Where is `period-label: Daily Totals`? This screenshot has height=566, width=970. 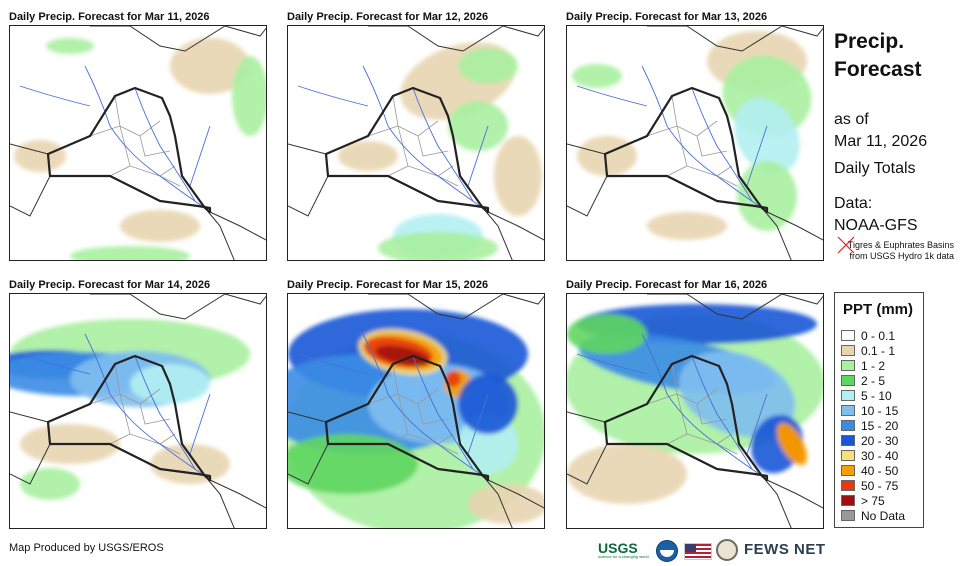
period-label: Daily Totals is located at coordinates (875, 168).